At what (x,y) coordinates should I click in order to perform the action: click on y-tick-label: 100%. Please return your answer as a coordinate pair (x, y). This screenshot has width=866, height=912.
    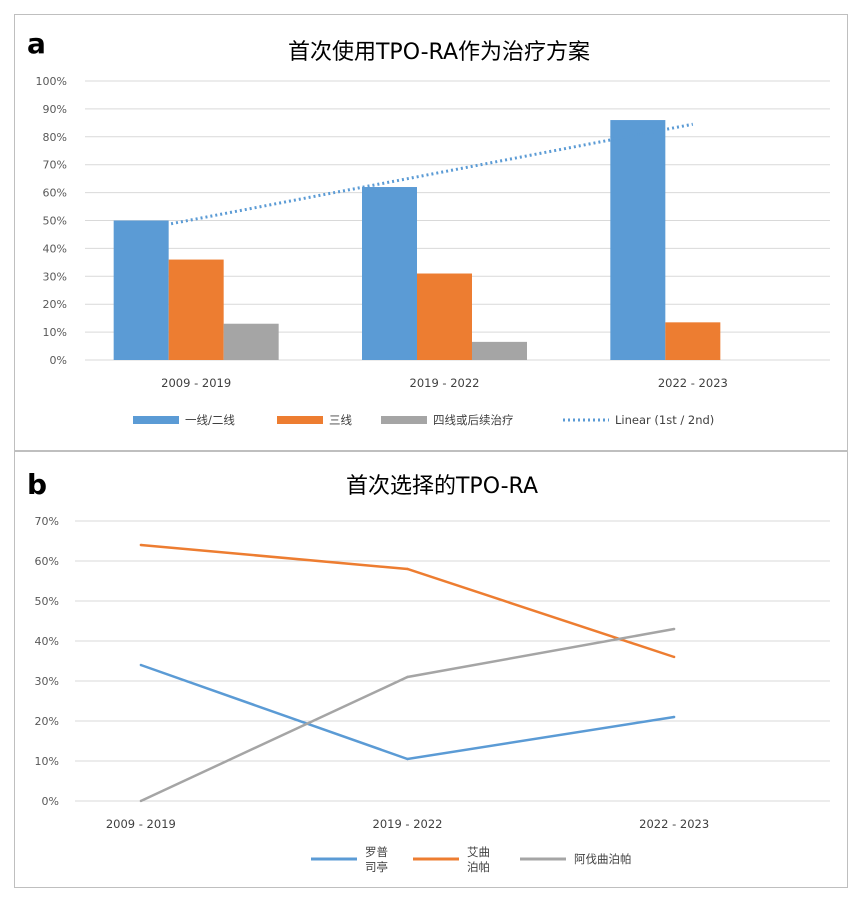
    Looking at the image, I should click on (51, 81).